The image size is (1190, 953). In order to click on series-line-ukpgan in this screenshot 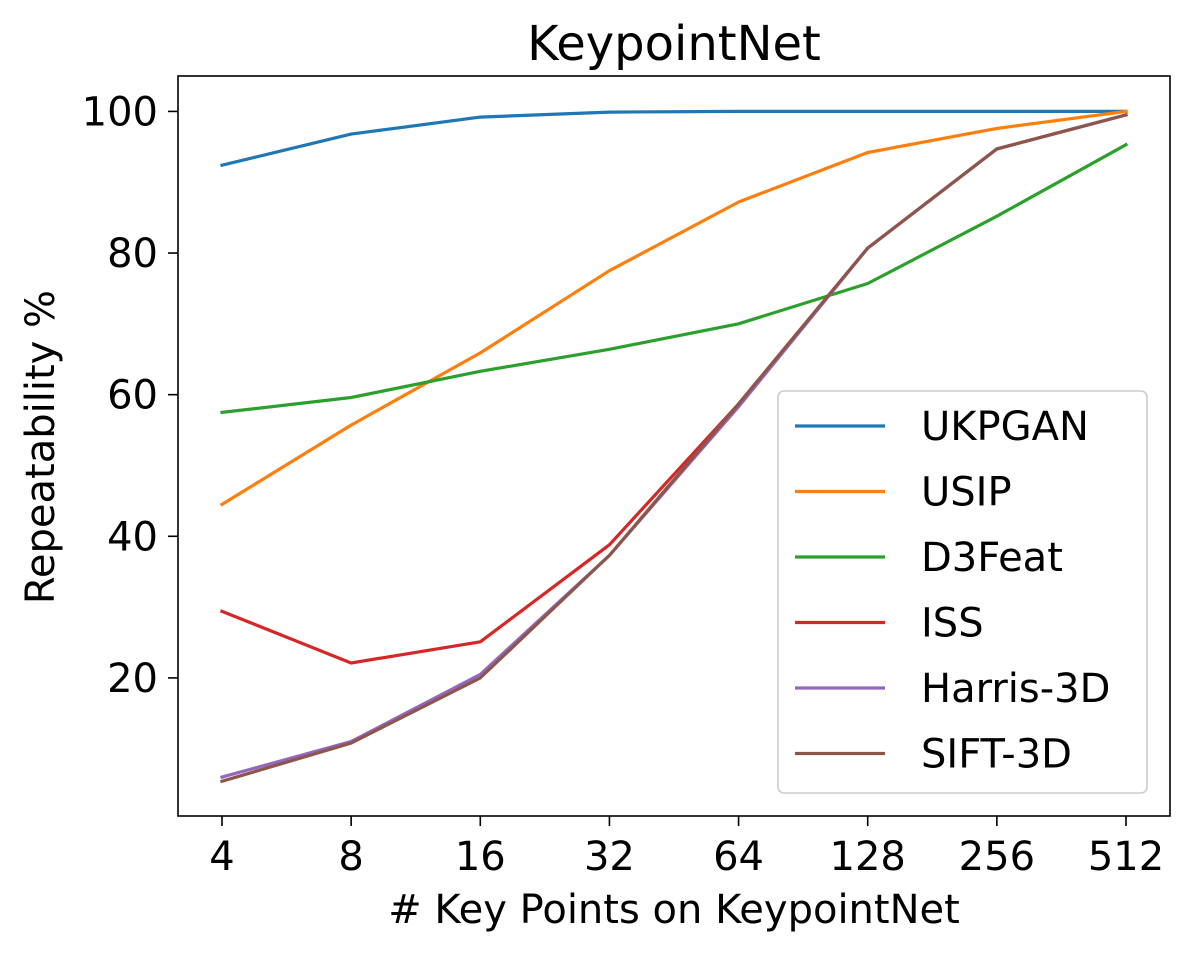, I will do `click(674, 138)`.